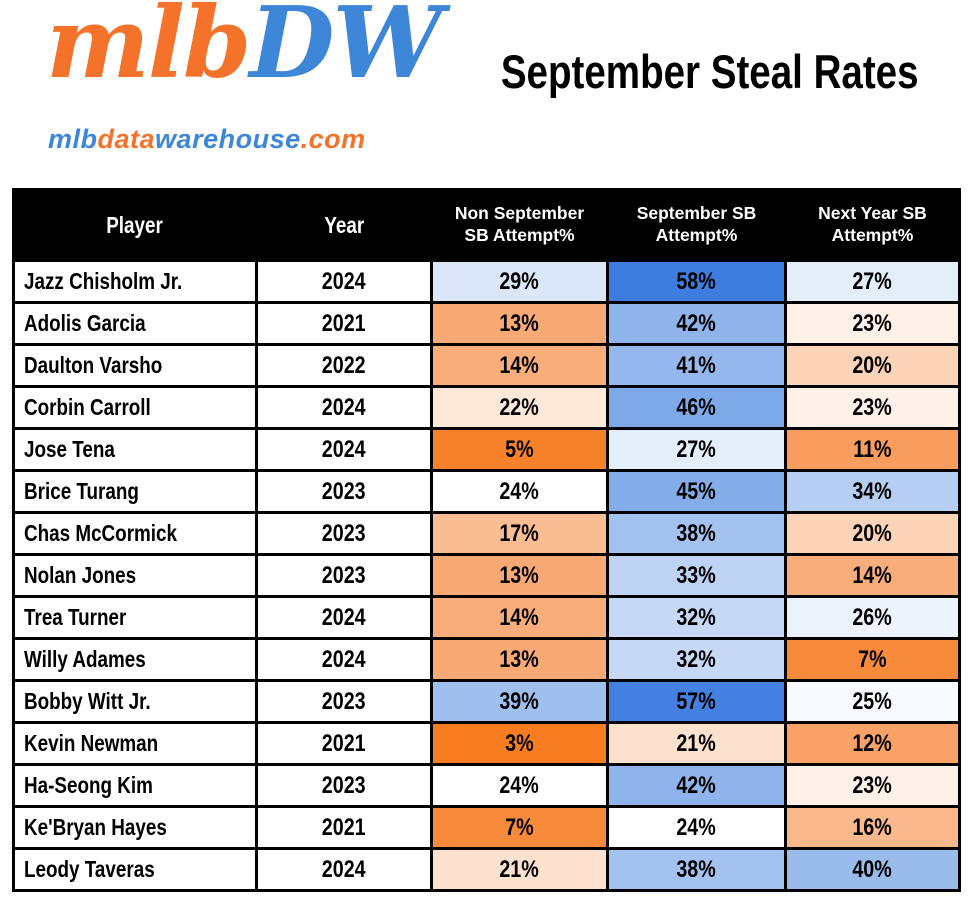  What do you see at coordinates (126, 139) in the screenshot?
I see `site-url-segment: data` at bounding box center [126, 139].